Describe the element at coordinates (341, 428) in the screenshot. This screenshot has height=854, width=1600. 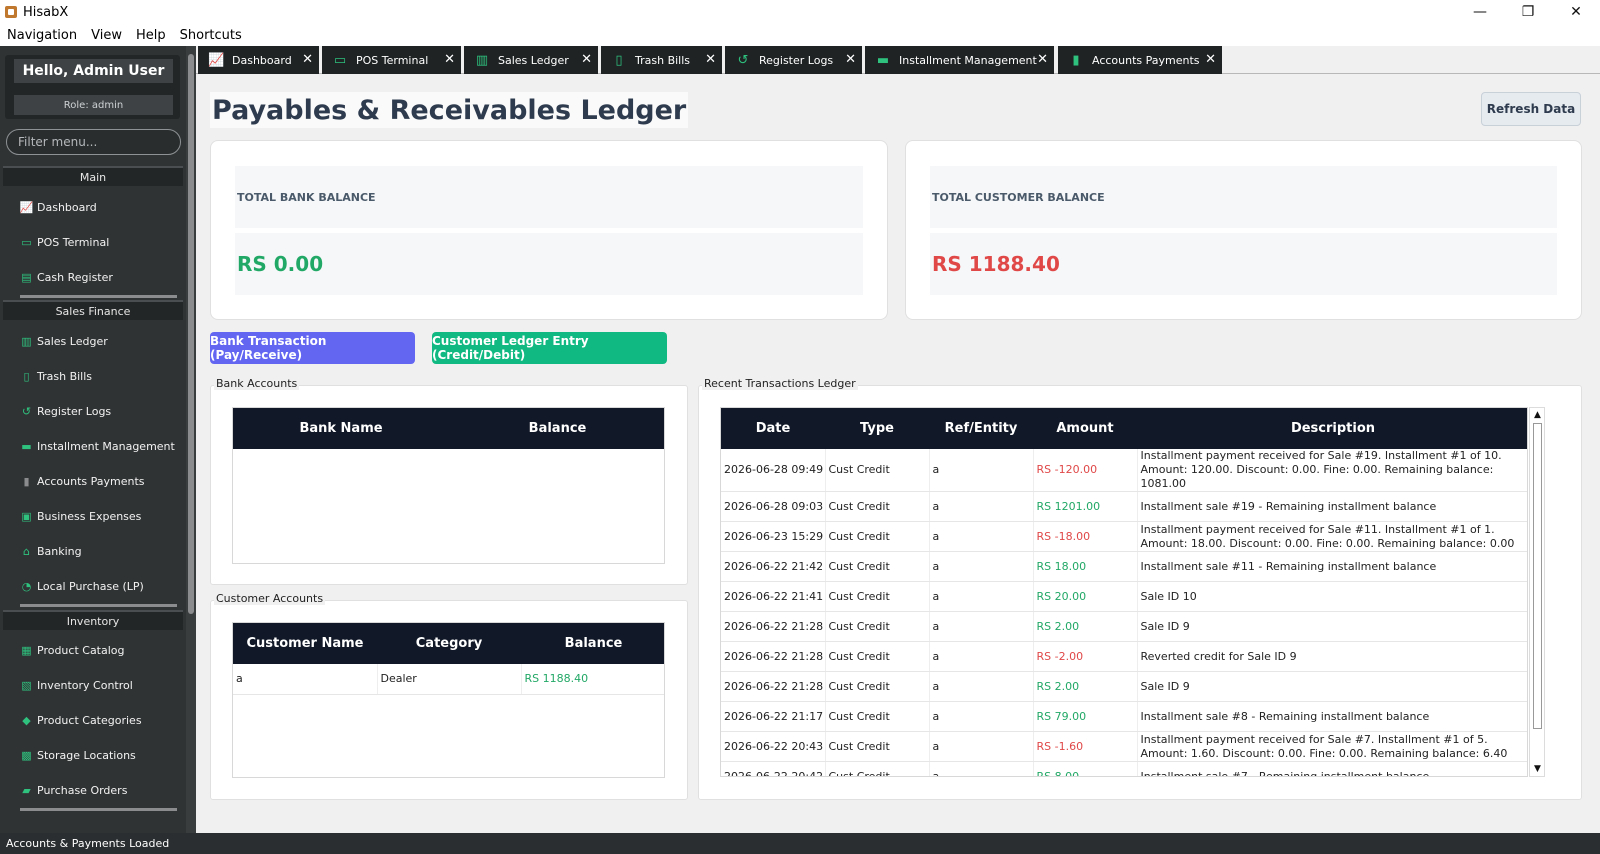
I see `column-header-bank-name: Bank Name` at that location.